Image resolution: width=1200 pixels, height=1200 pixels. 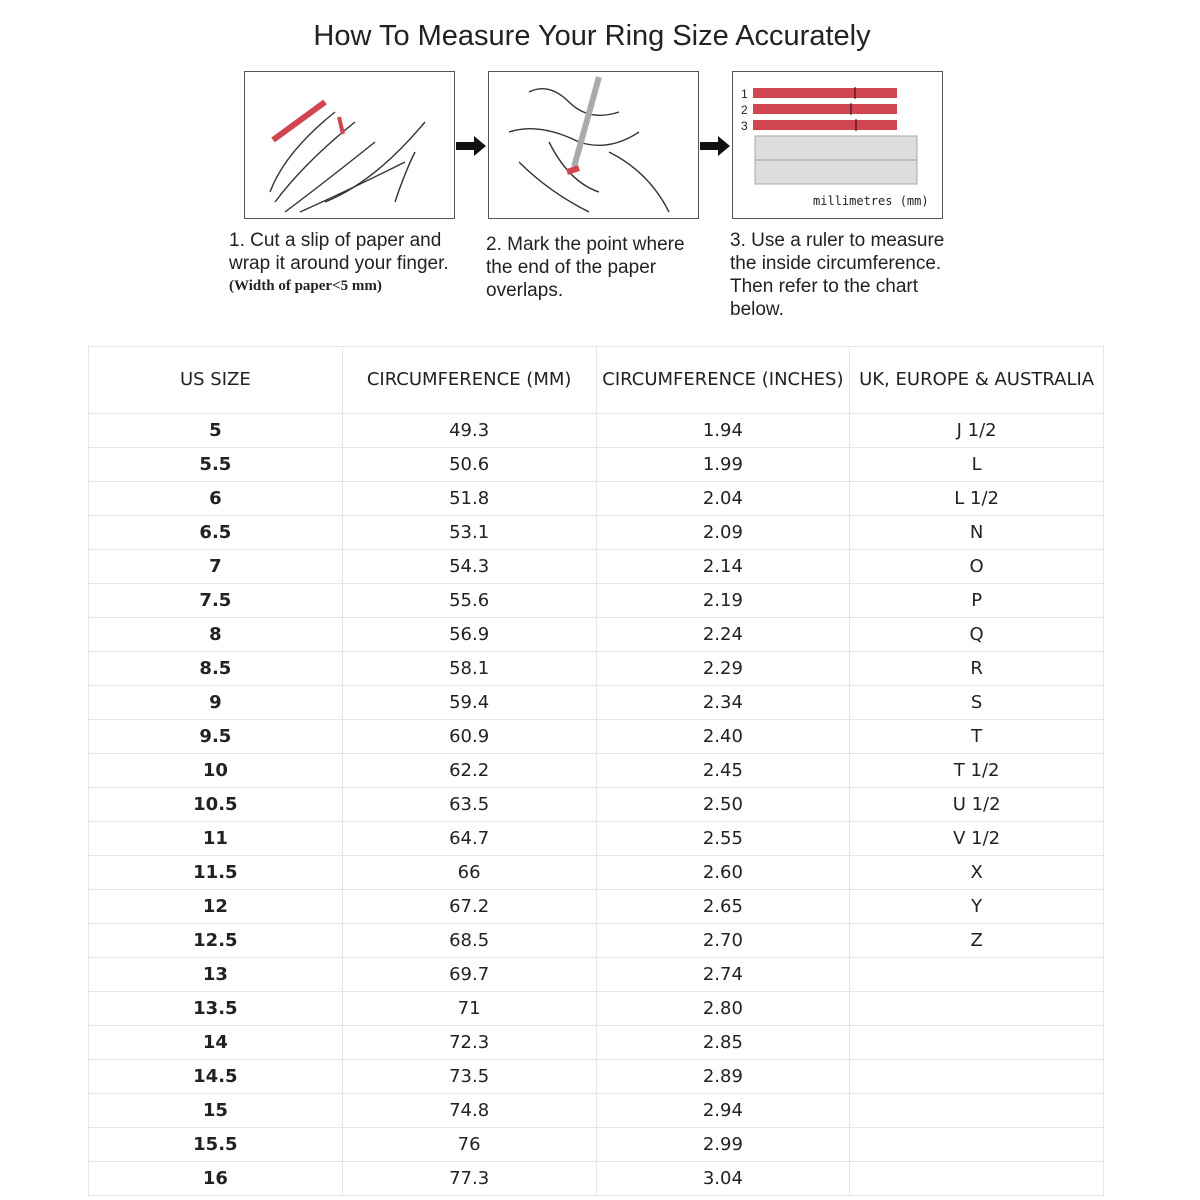 I want to click on us-size: 6, so click(x=215, y=498).